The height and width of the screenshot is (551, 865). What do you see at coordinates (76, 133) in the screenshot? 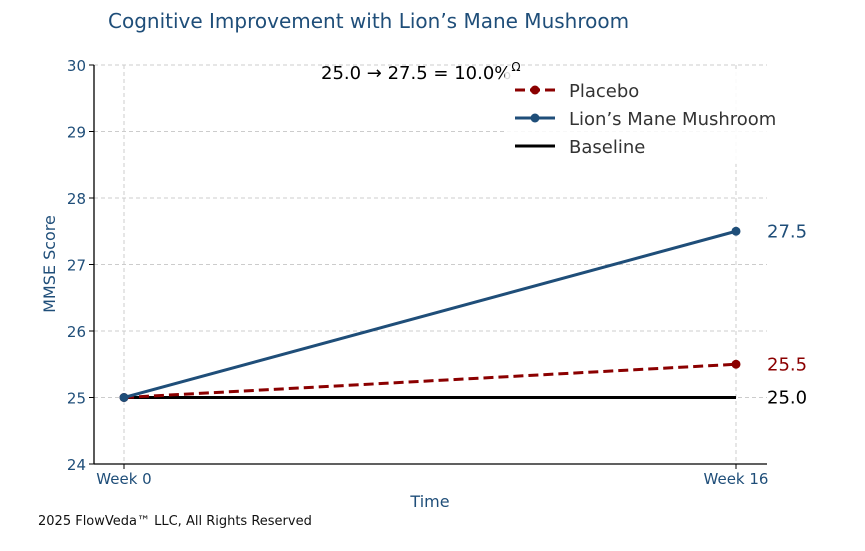
I see `y-tick-label: 29` at bounding box center [76, 133].